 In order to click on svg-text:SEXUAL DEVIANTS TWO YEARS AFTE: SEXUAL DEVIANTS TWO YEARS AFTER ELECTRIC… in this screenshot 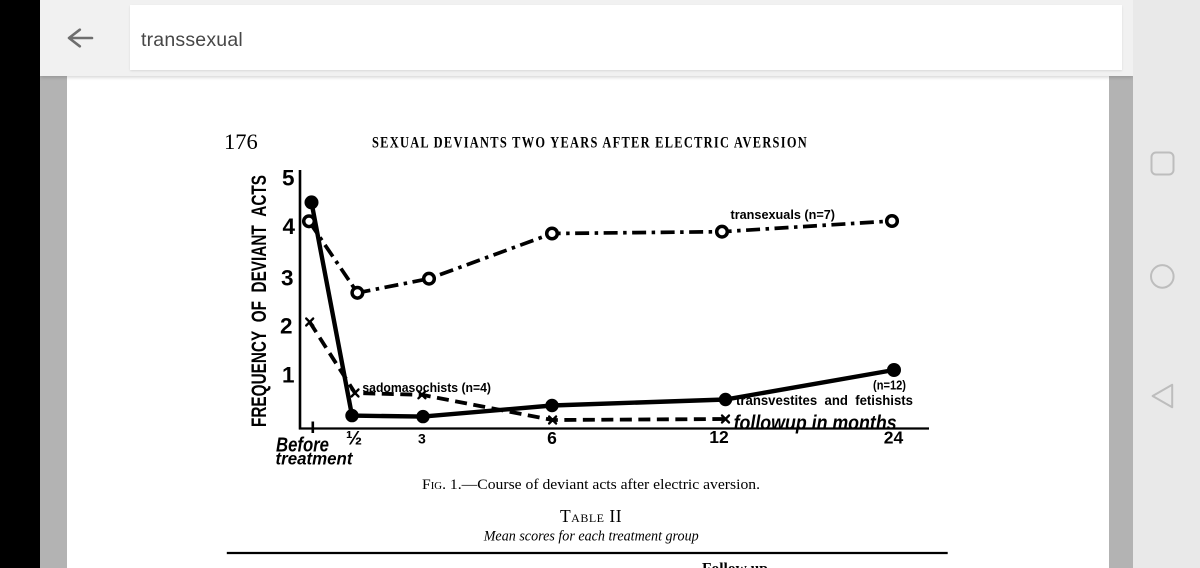, I will do `click(590, 143)`.